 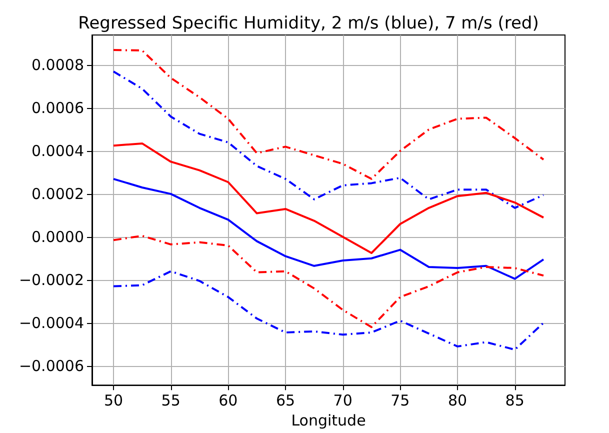 I want to click on x-tick-label: 70, so click(x=342, y=401).